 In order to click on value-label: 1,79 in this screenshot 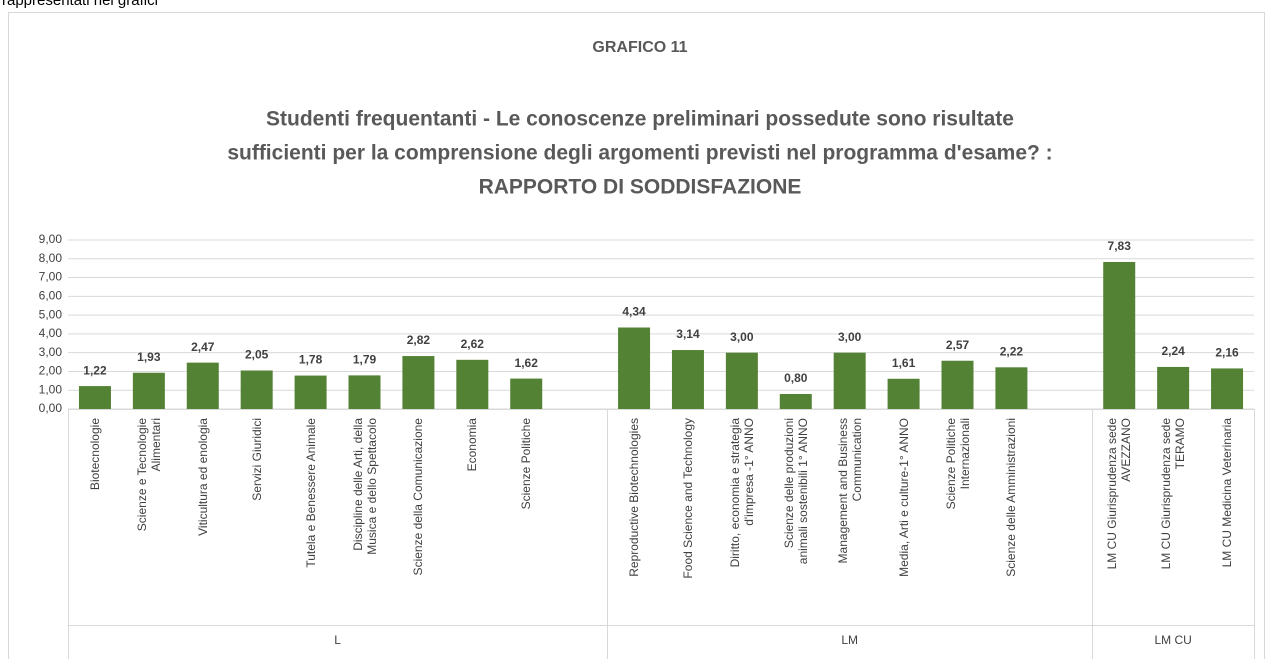, I will do `click(365, 360)`.